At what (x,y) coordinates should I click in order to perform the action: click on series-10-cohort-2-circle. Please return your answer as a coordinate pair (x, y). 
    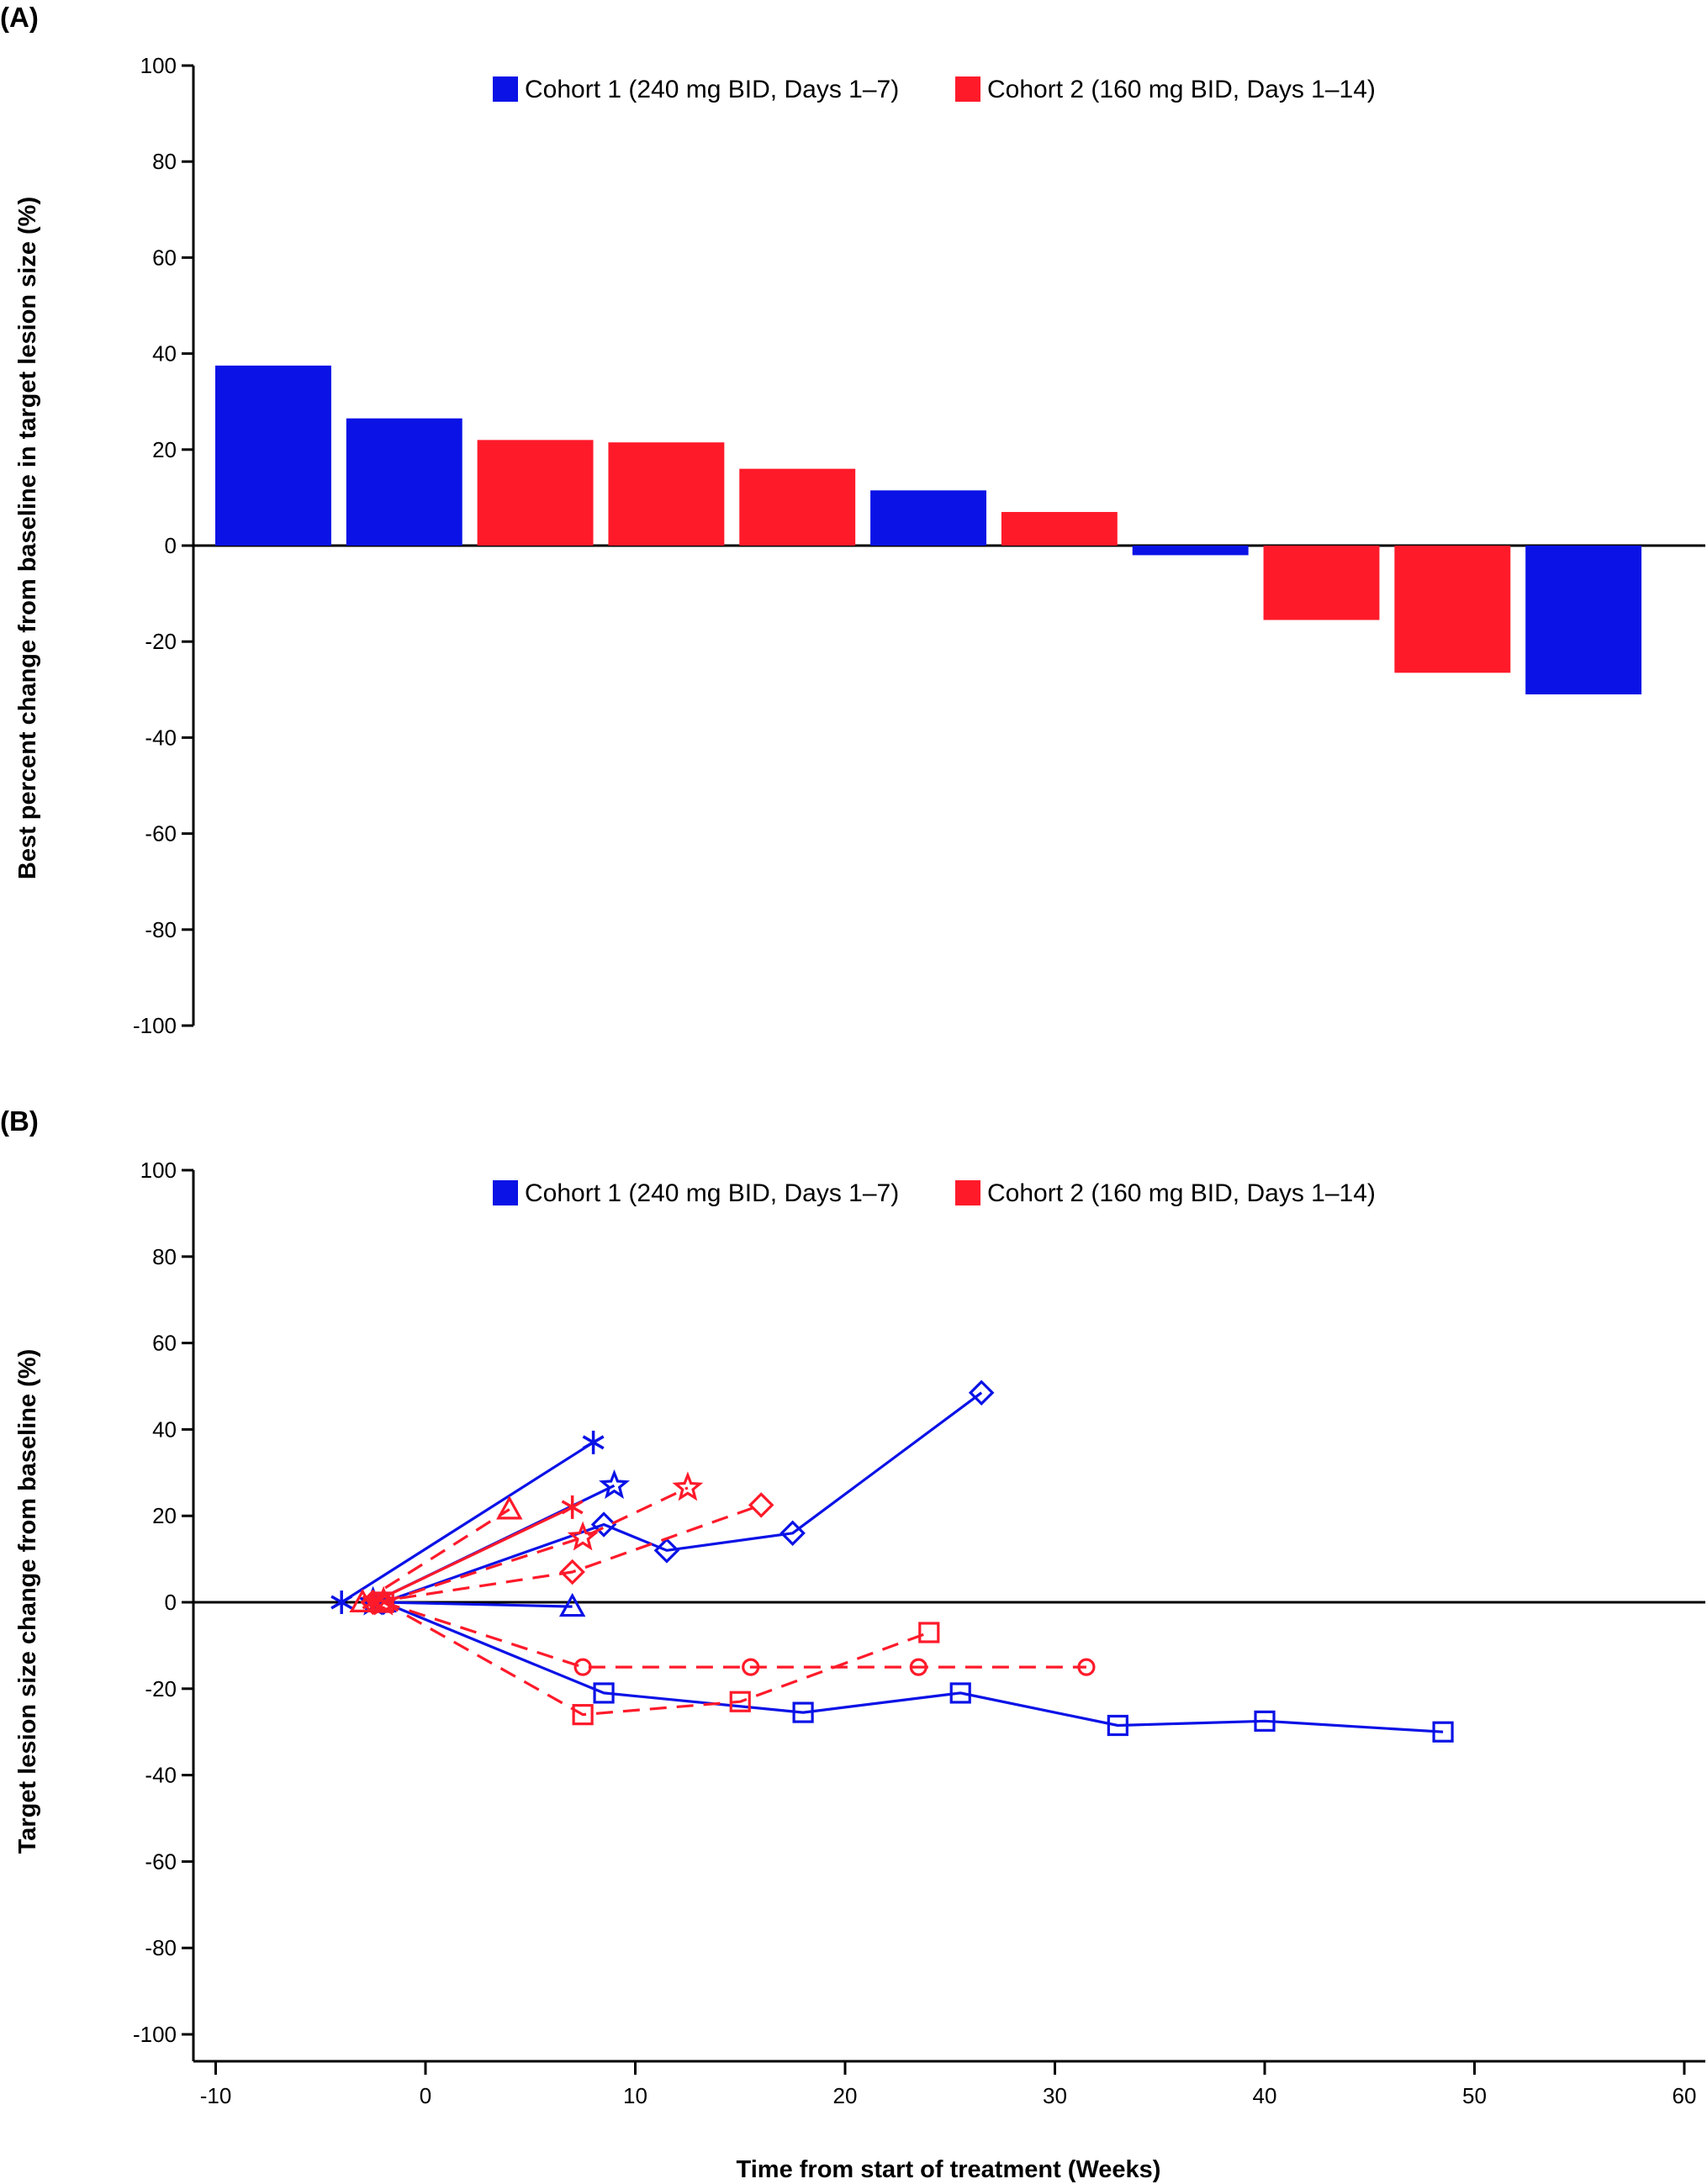
    Looking at the image, I should click on (735, 1634).